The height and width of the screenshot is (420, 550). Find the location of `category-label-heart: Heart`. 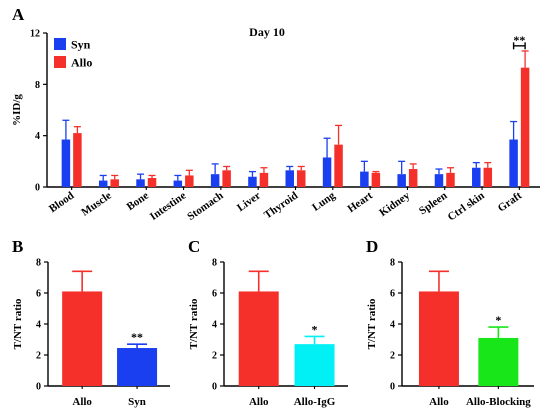

category-label-heart: Heart is located at coordinates (360, 202).